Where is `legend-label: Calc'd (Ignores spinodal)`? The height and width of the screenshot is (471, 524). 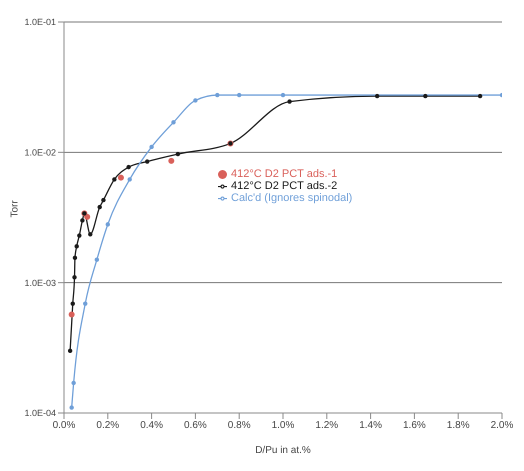
legend-label: Calc'd (Ignores spinodal) is located at coordinates (291, 198).